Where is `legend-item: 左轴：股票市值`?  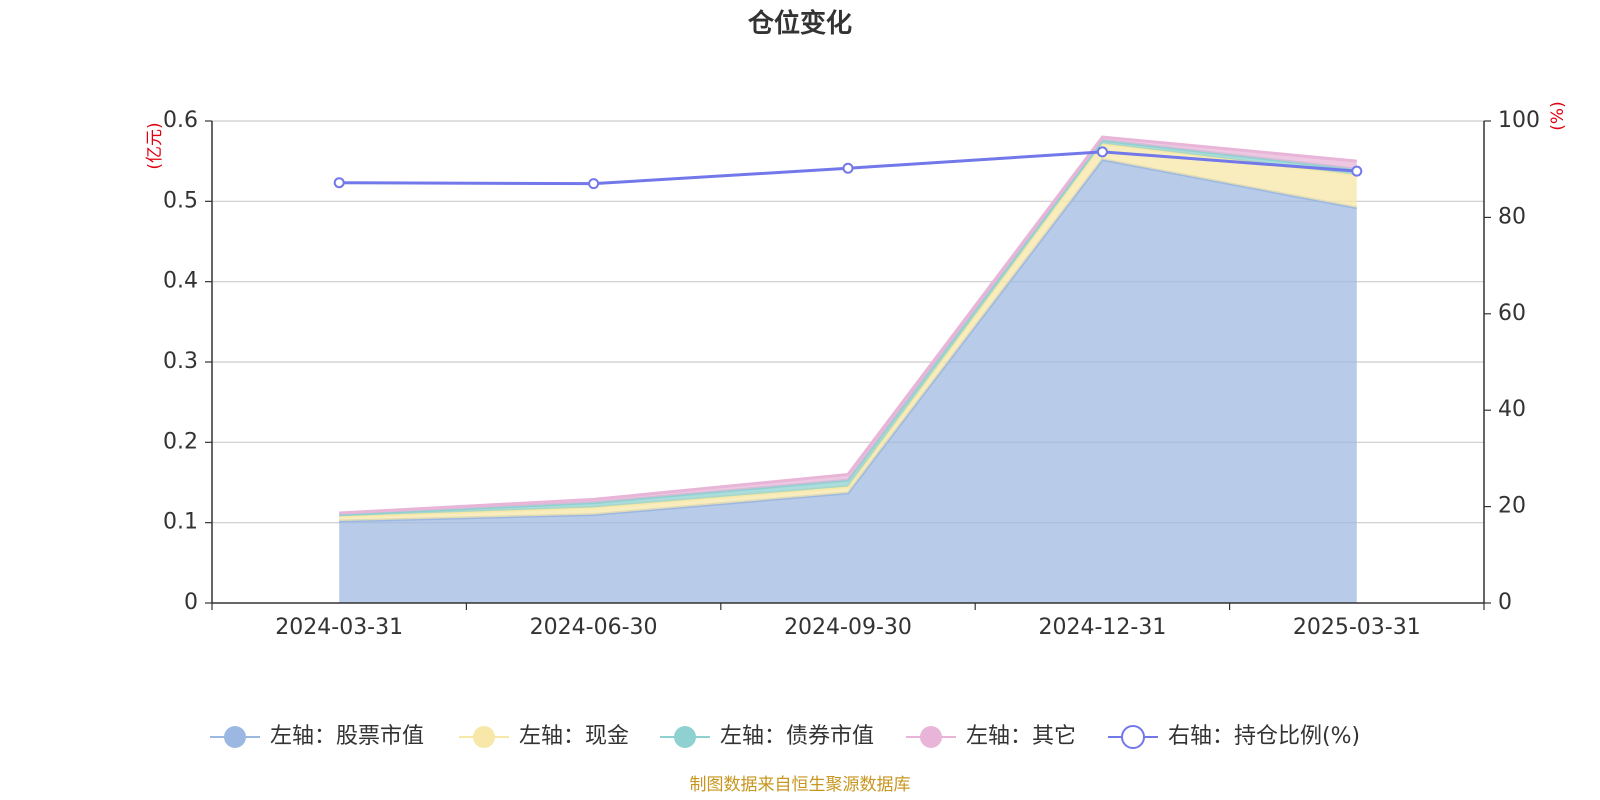 legend-item: 左轴：股票市值 is located at coordinates (317, 736).